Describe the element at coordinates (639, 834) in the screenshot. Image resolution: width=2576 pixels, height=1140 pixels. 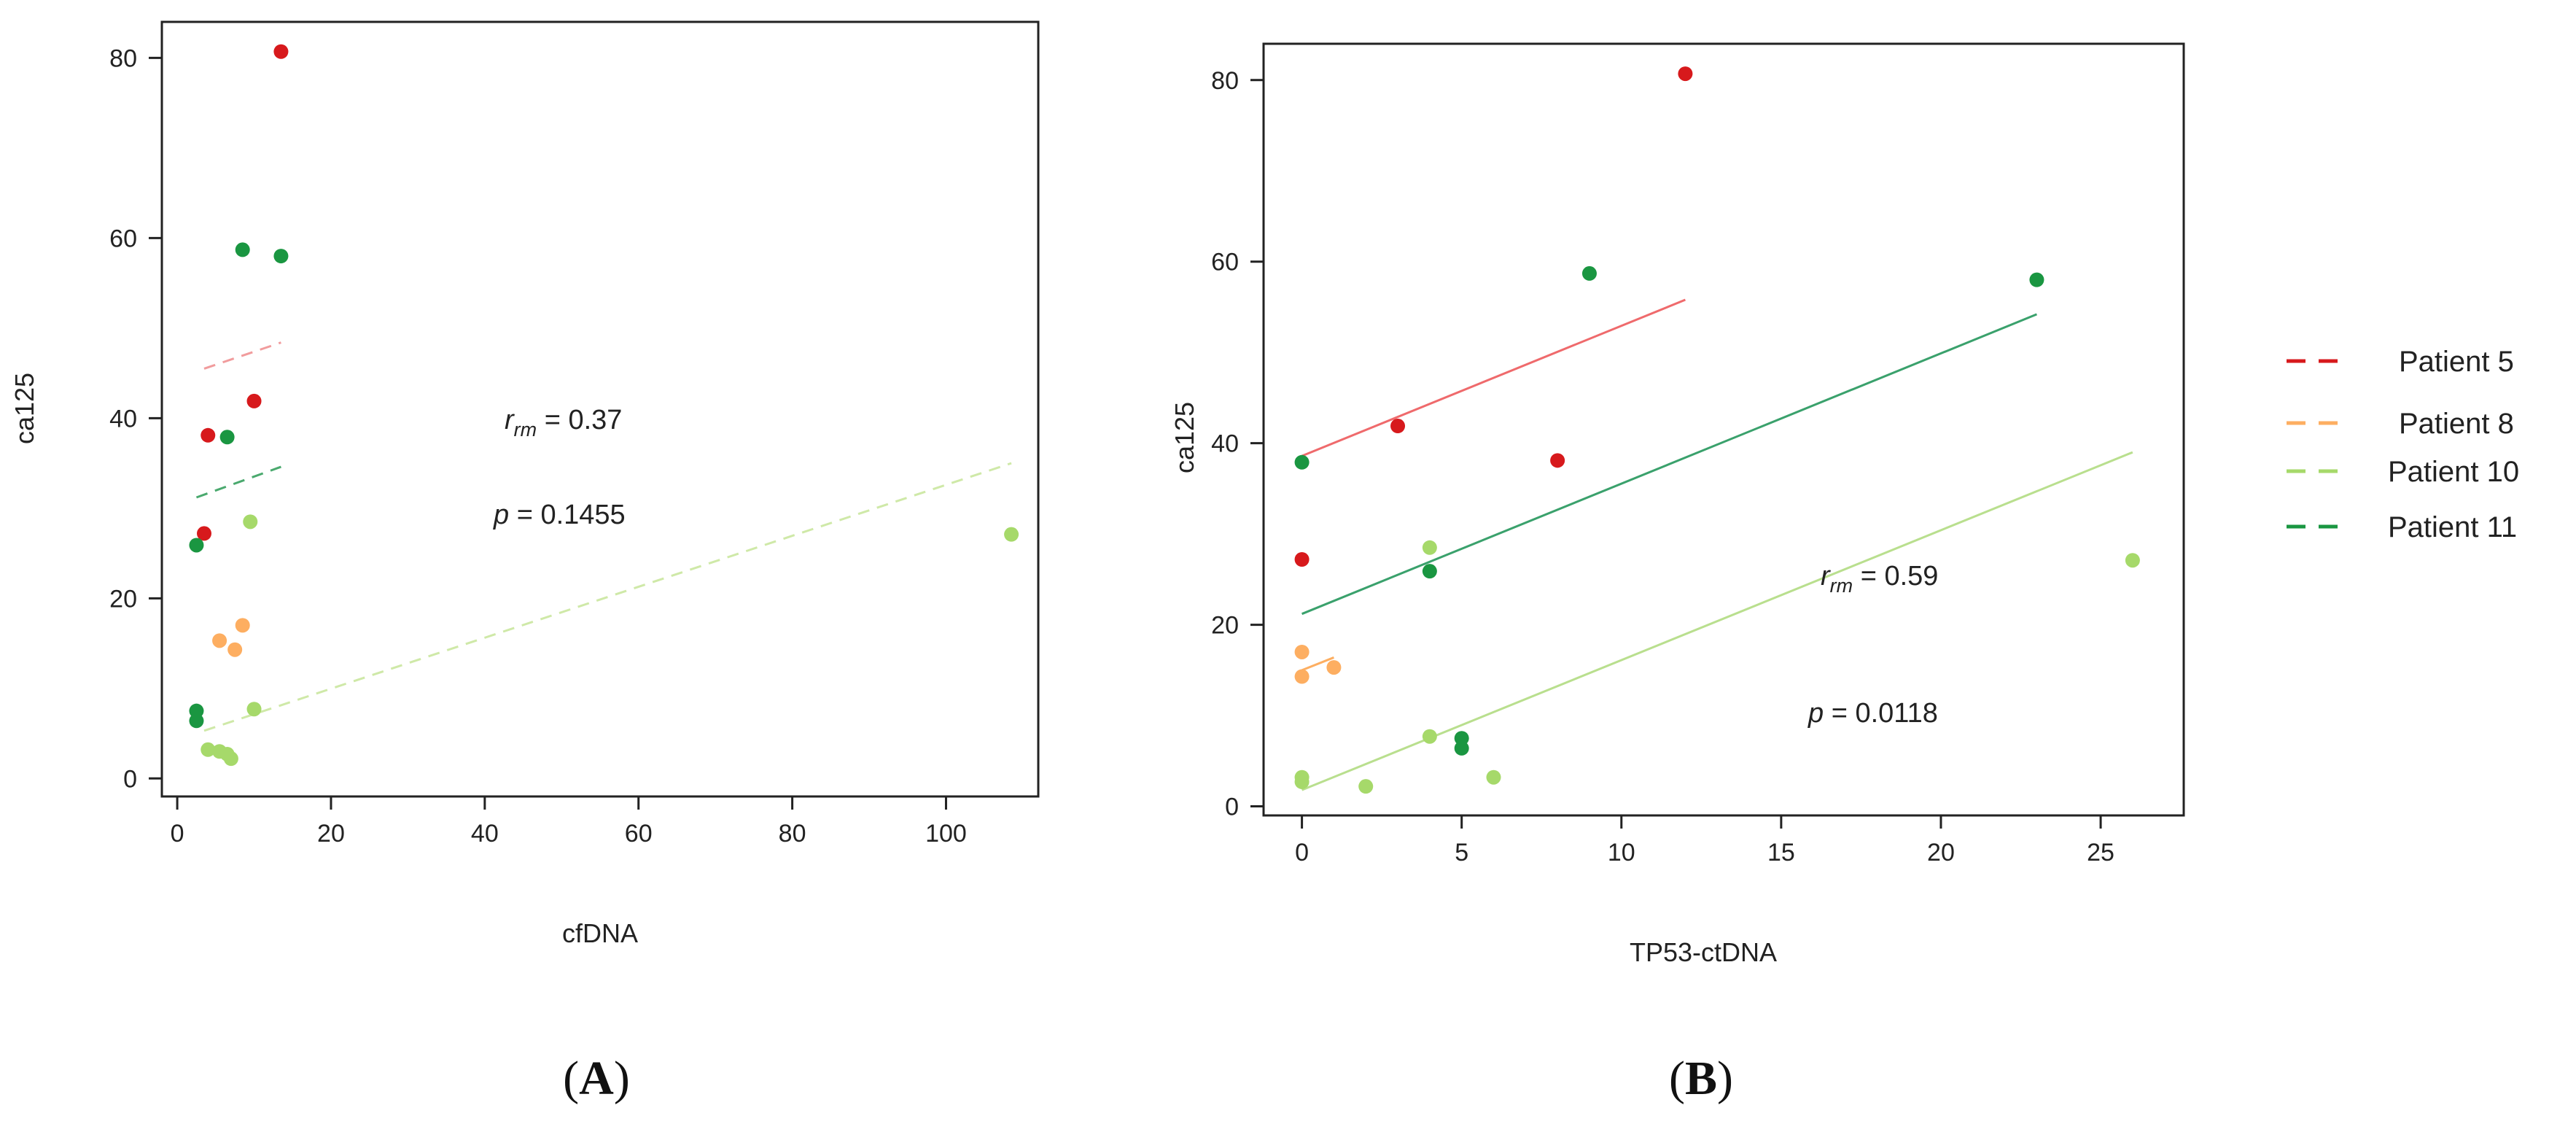
I see `panel-a-x-tick-label-60: 60` at that location.